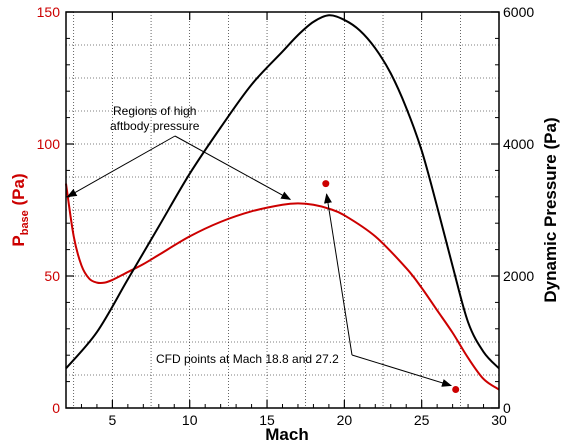  I want to click on x-tick-label: 30, so click(499, 420).